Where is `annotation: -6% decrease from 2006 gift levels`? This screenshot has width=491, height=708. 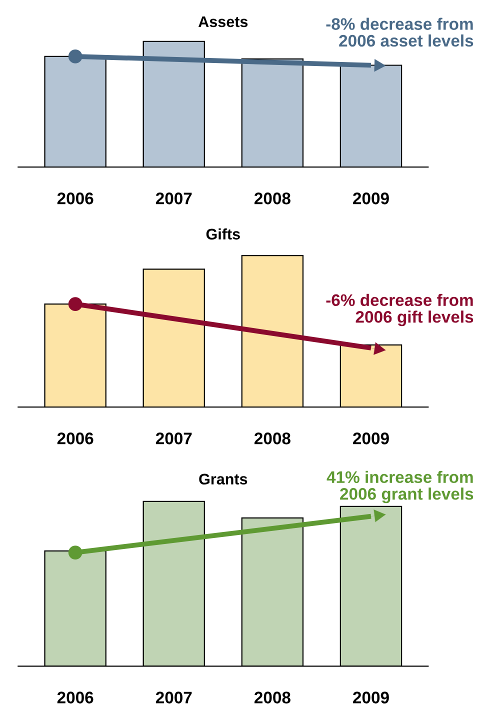
annotation: -6% decrease from 2006 gift levels is located at coordinates (400, 310).